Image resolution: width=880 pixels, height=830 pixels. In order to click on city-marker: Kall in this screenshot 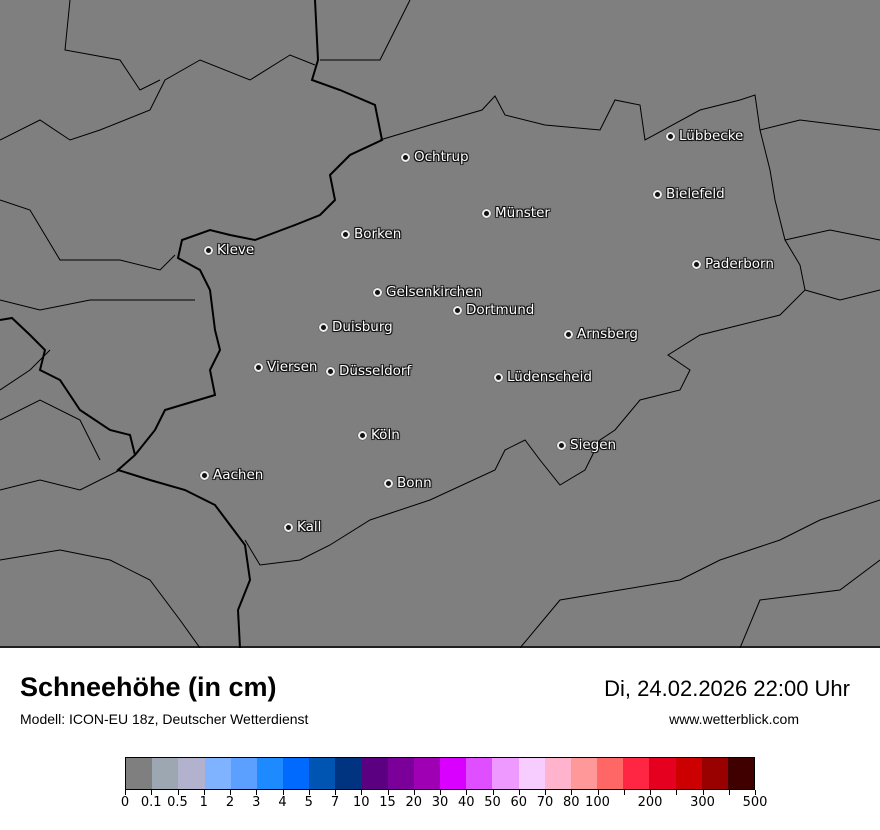, I will do `click(302, 527)`.